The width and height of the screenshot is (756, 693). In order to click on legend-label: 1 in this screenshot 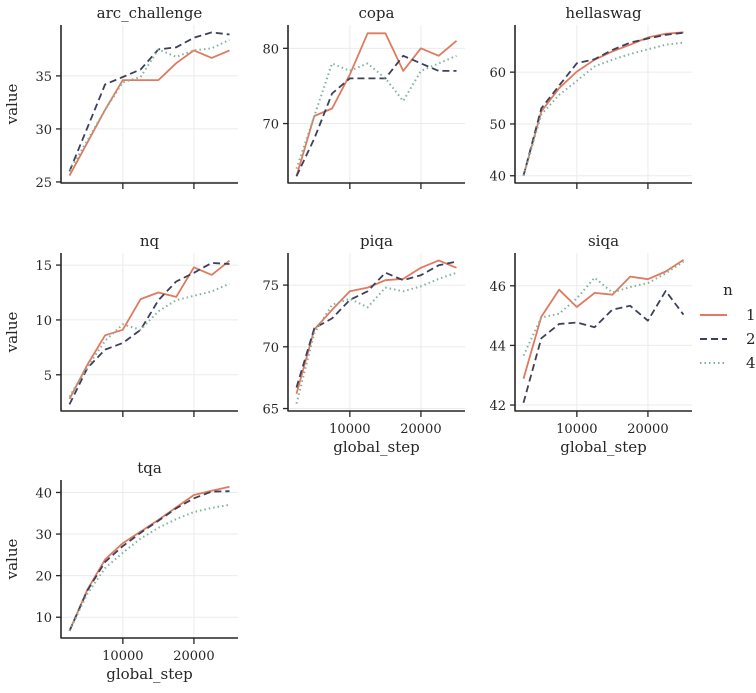, I will do `click(751, 315)`.